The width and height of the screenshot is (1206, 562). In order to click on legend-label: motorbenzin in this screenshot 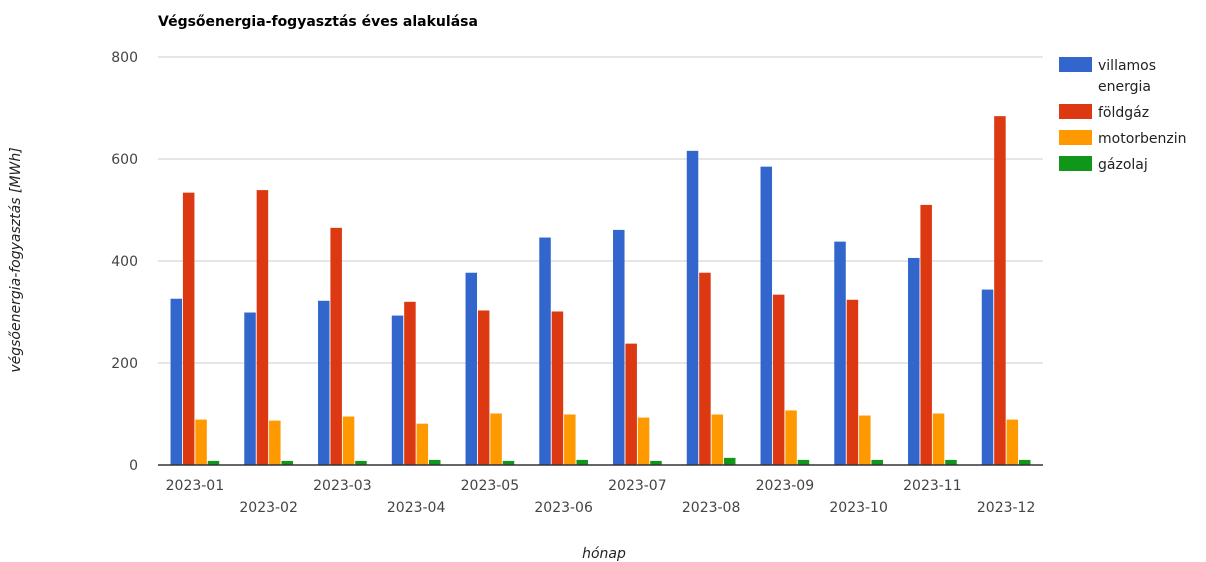, I will do `click(1142, 139)`.